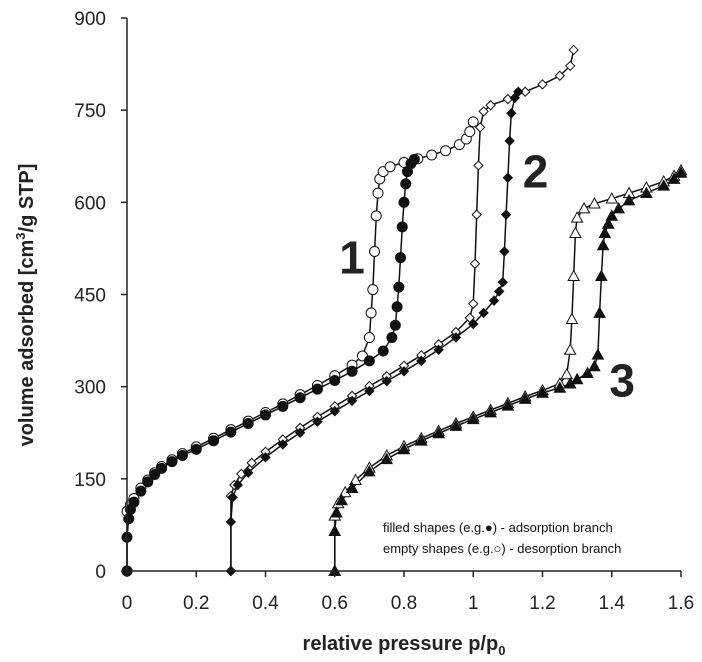 This screenshot has height=662, width=702. What do you see at coordinates (502, 548) in the screenshot?
I see `legend-line-2: empty shapes (e.g.○) - desorption branch` at bounding box center [502, 548].